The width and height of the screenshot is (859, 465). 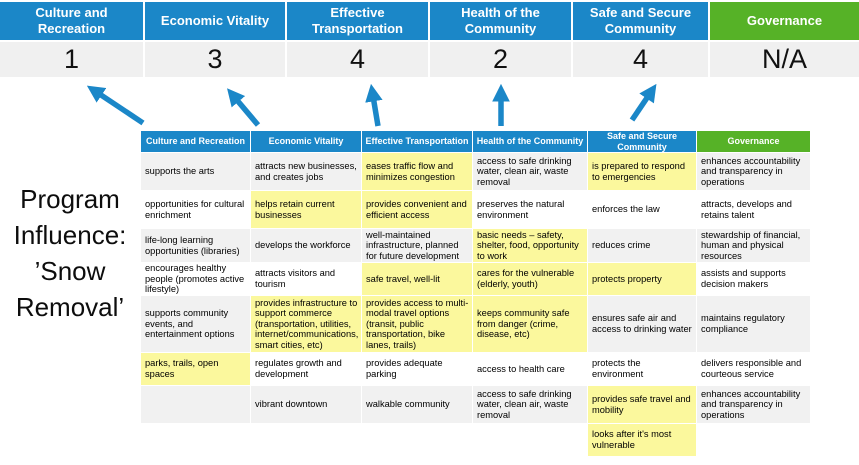 What do you see at coordinates (70, 270) in the screenshot?
I see `program-influence-line: ’Snow` at bounding box center [70, 270].